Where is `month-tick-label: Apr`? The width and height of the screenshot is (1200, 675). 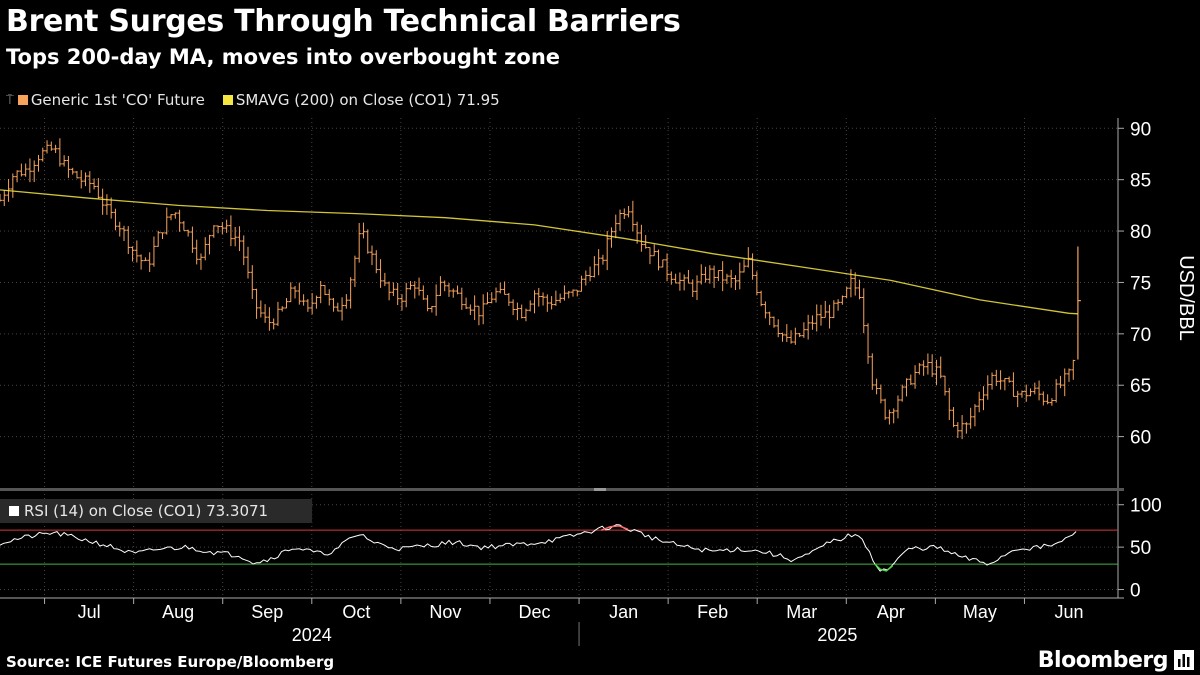
month-tick-label: Apr is located at coordinates (891, 612).